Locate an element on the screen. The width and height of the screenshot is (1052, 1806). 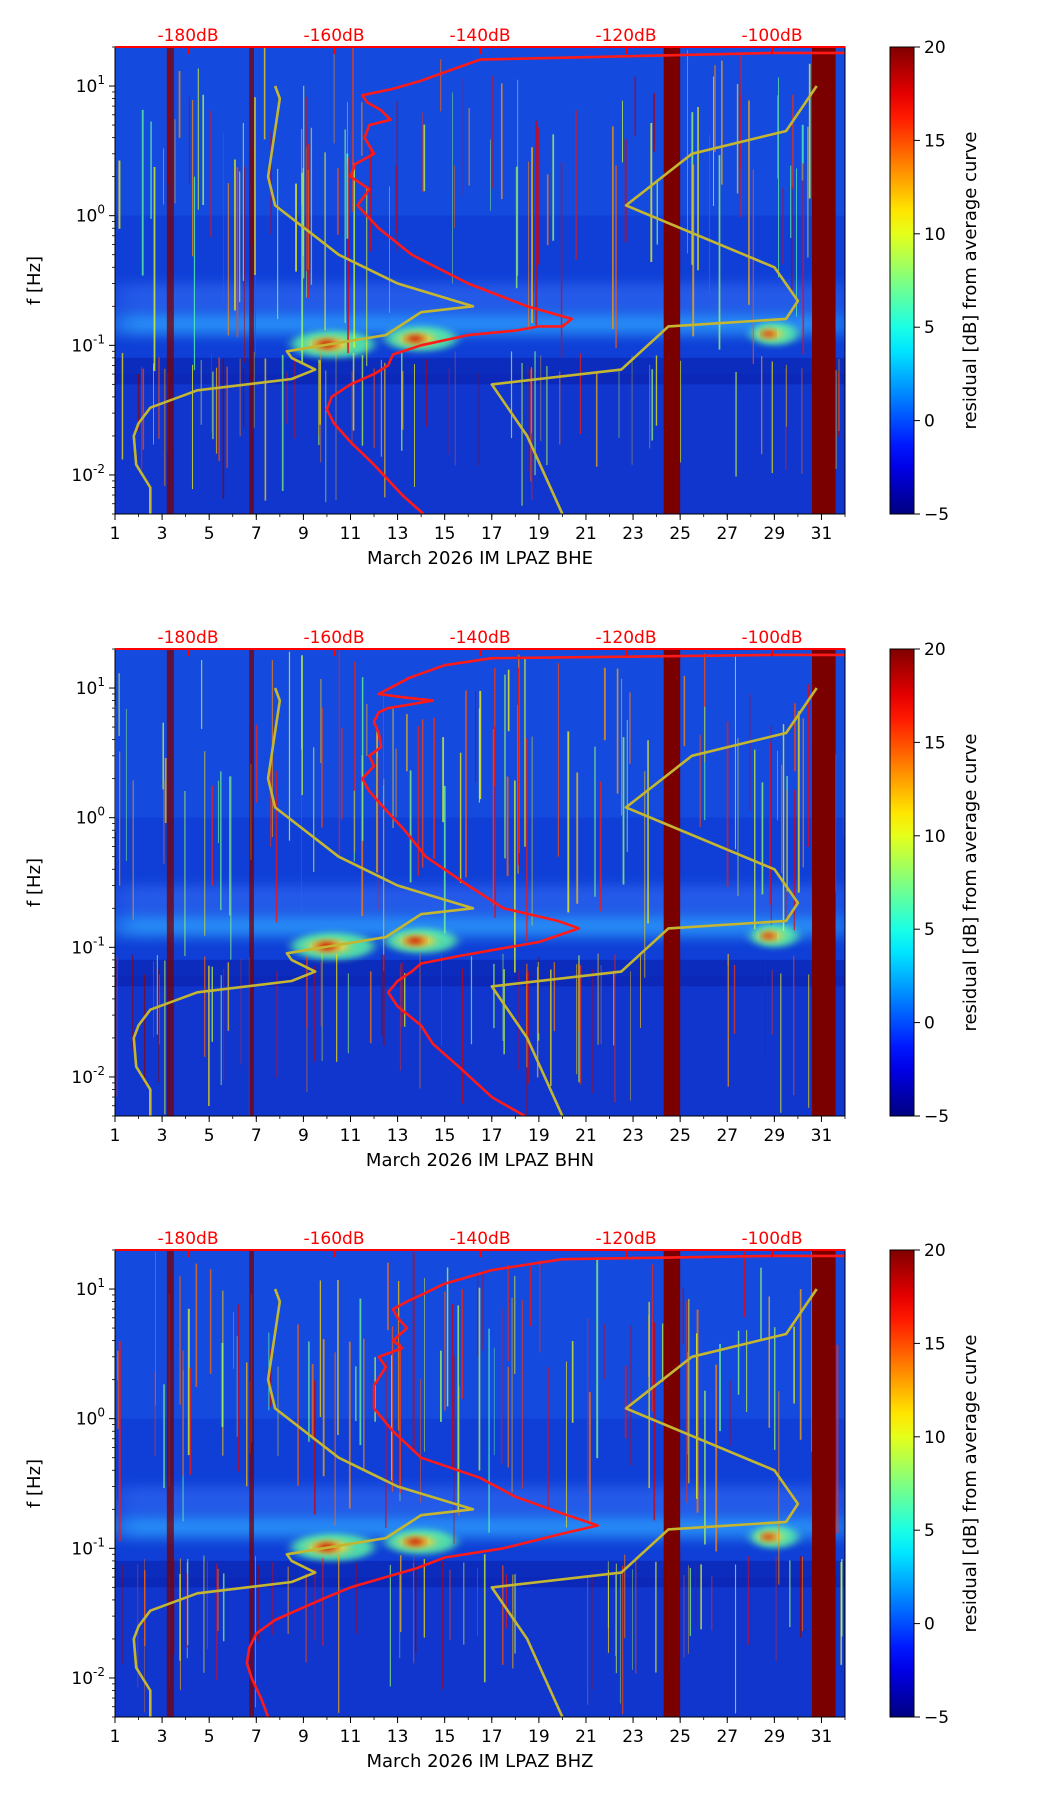
x-tick-label: 23 is located at coordinates (633, 1737).